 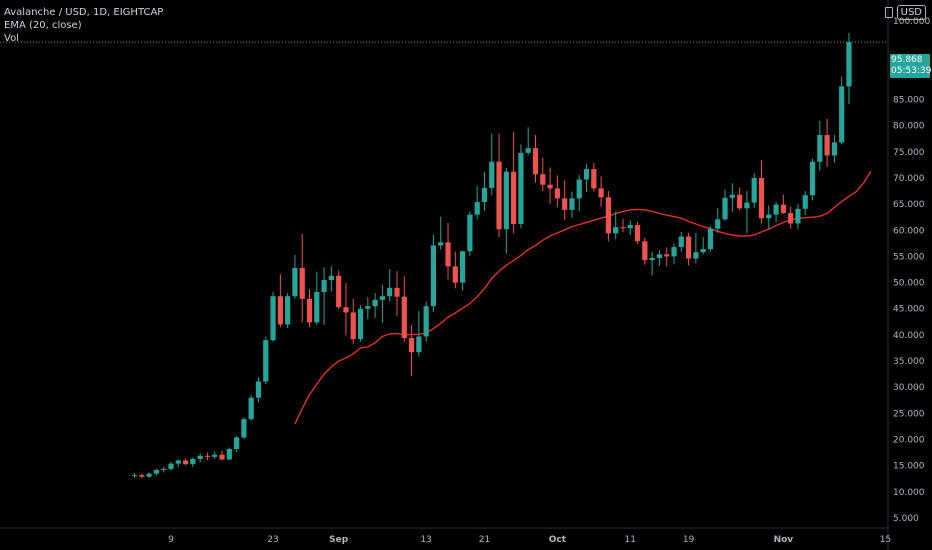 What do you see at coordinates (911, 12) in the screenshot?
I see `currency-badge: USD` at bounding box center [911, 12].